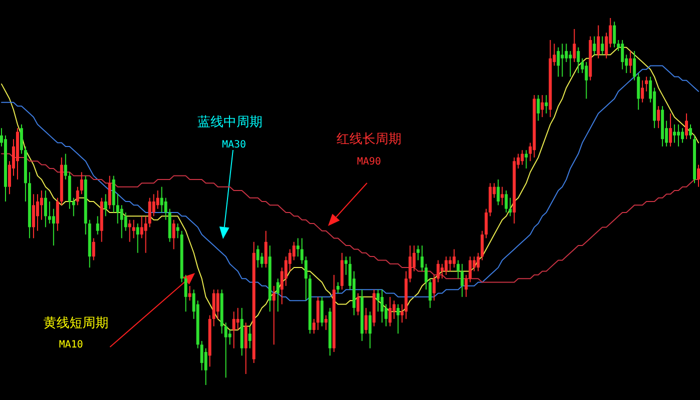 This screenshot has width=700, height=400. Describe the element at coordinates (230, 122) in the screenshot. I see `annotation: 蓝线中周期` at that location.